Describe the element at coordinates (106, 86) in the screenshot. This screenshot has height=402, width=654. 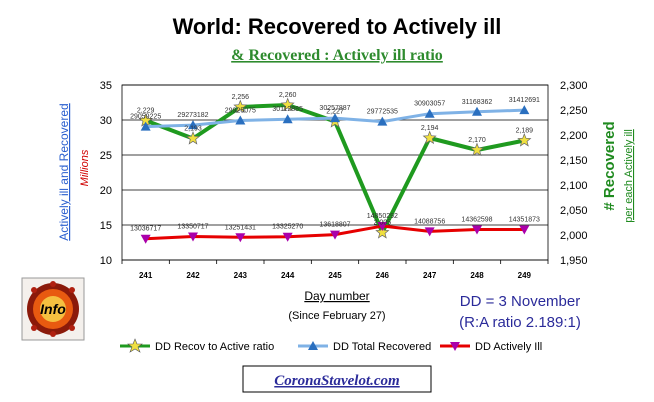
I see `left-tick-label: 35` at that location.